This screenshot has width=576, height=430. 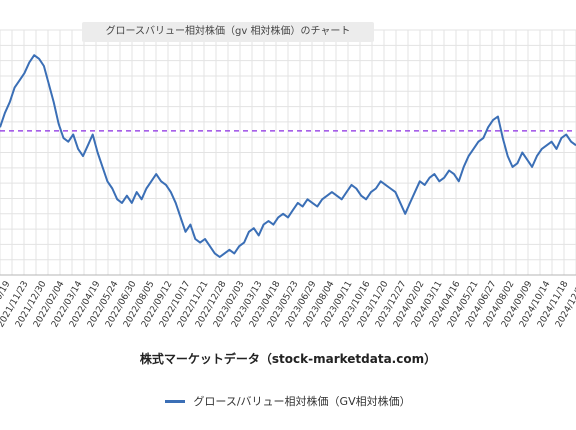 I want to click on legend-label: グロース/バリュー相対株価（GV相対株価）, so click(x=302, y=401).